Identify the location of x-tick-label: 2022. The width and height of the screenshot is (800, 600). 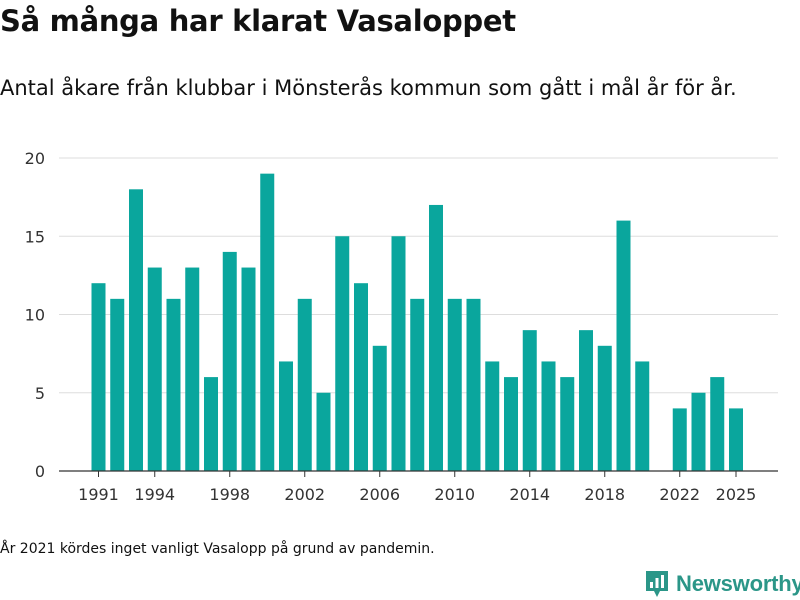
(679, 494).